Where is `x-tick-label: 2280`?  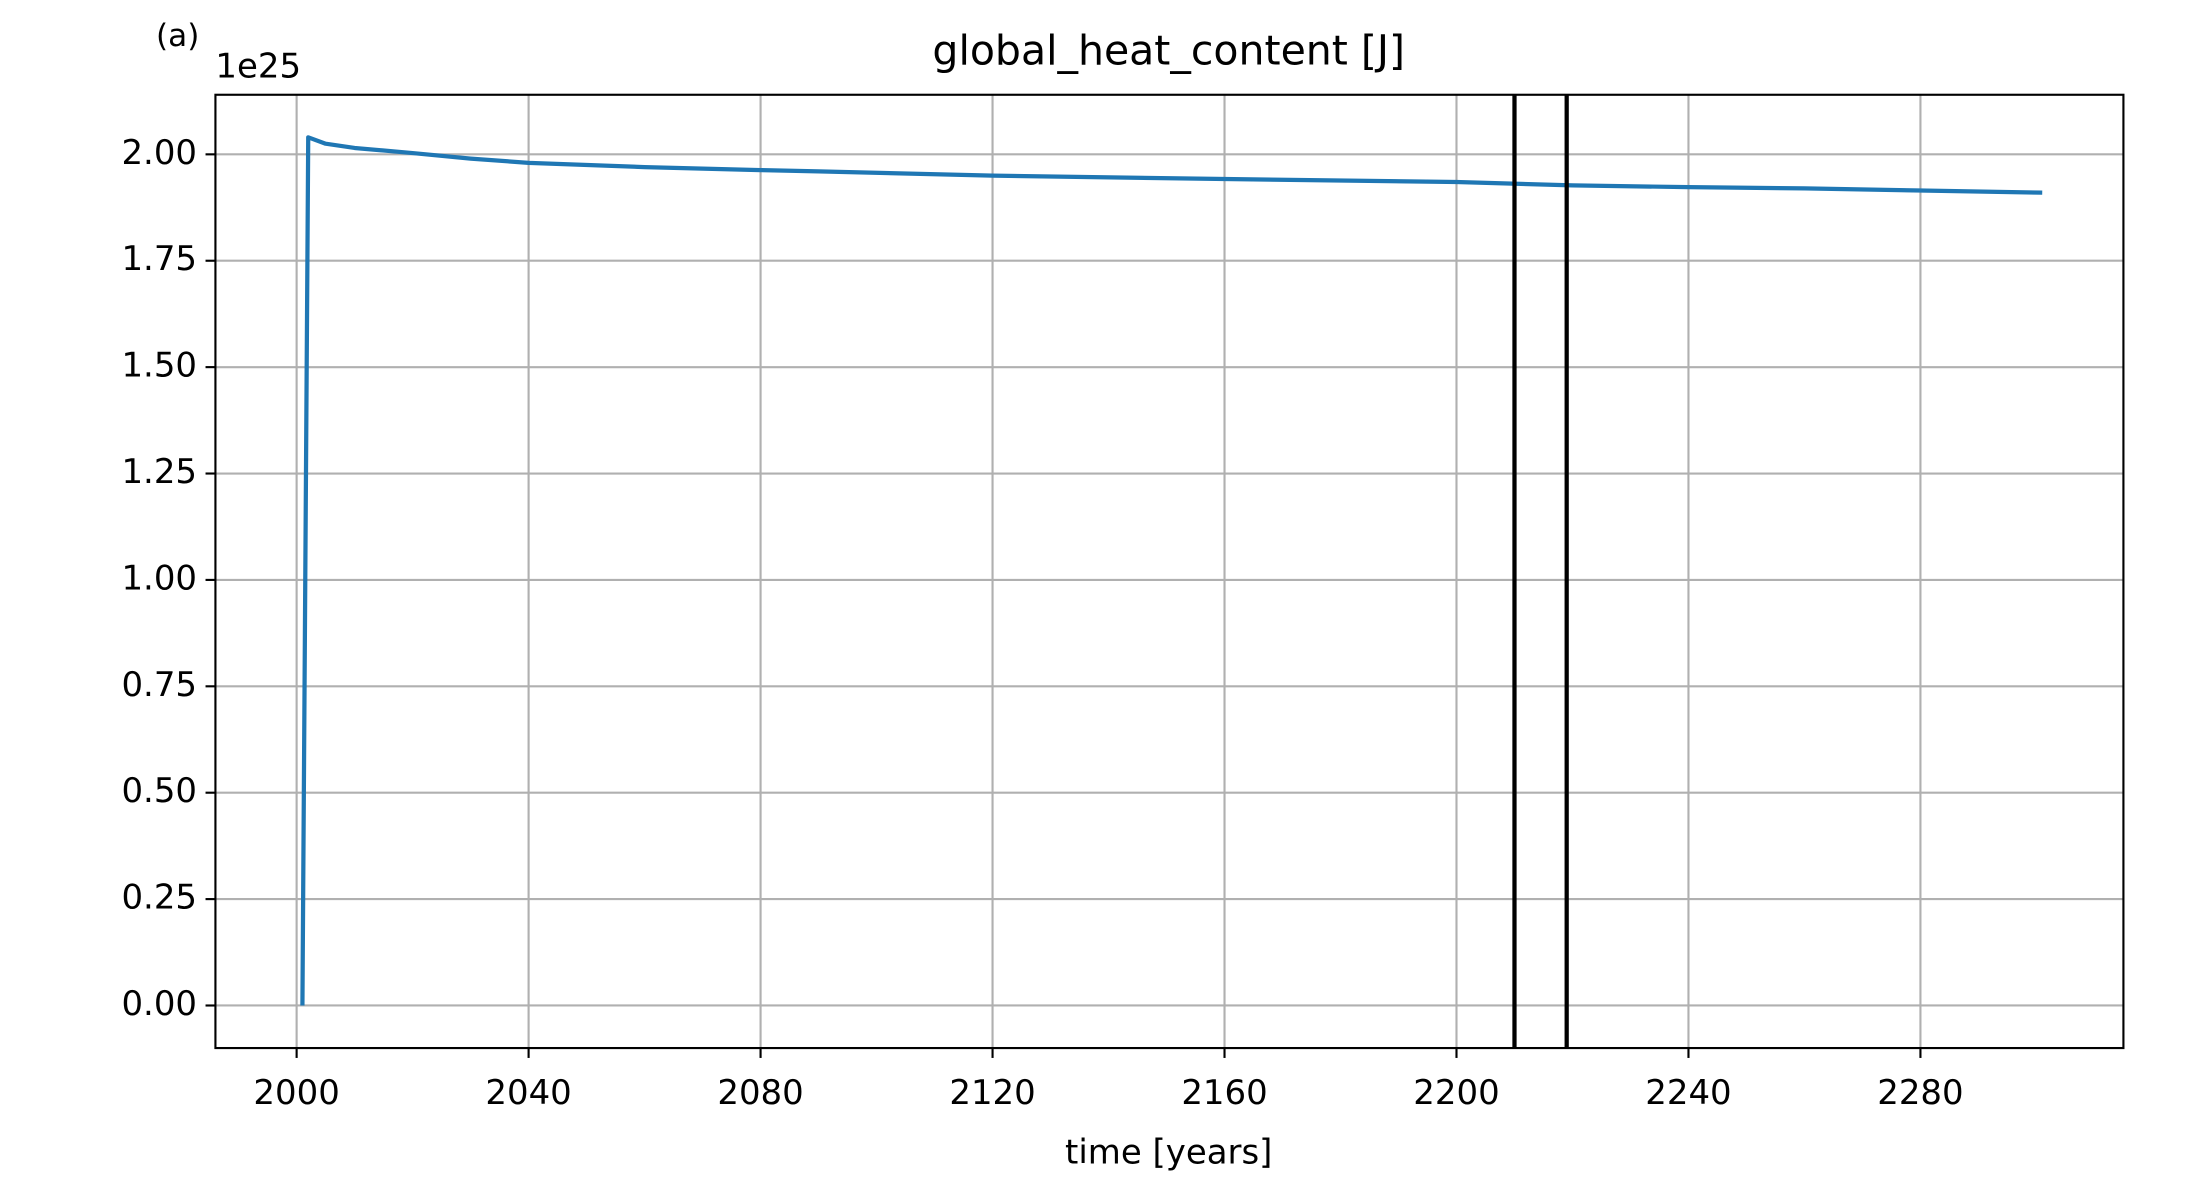 x-tick-label: 2280 is located at coordinates (1920, 1093).